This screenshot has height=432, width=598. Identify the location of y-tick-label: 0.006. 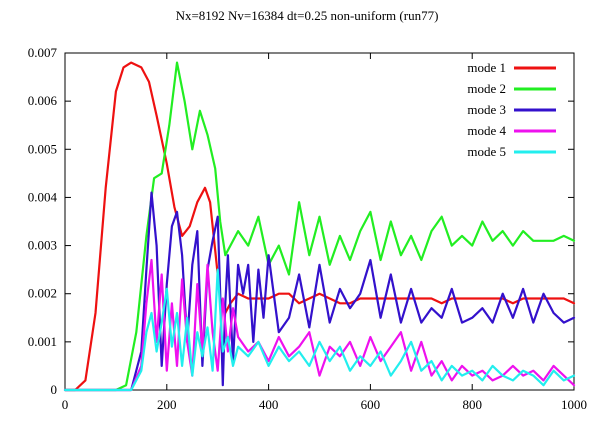
(43, 100).